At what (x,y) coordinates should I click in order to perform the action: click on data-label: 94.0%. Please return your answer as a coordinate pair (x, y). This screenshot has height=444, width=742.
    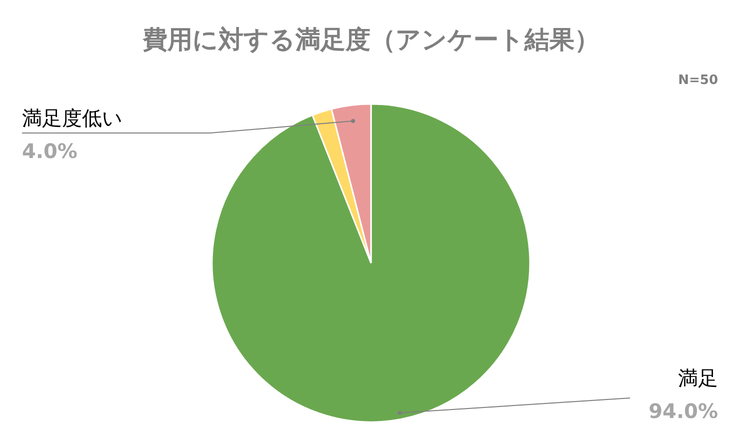
    Looking at the image, I should click on (683, 411).